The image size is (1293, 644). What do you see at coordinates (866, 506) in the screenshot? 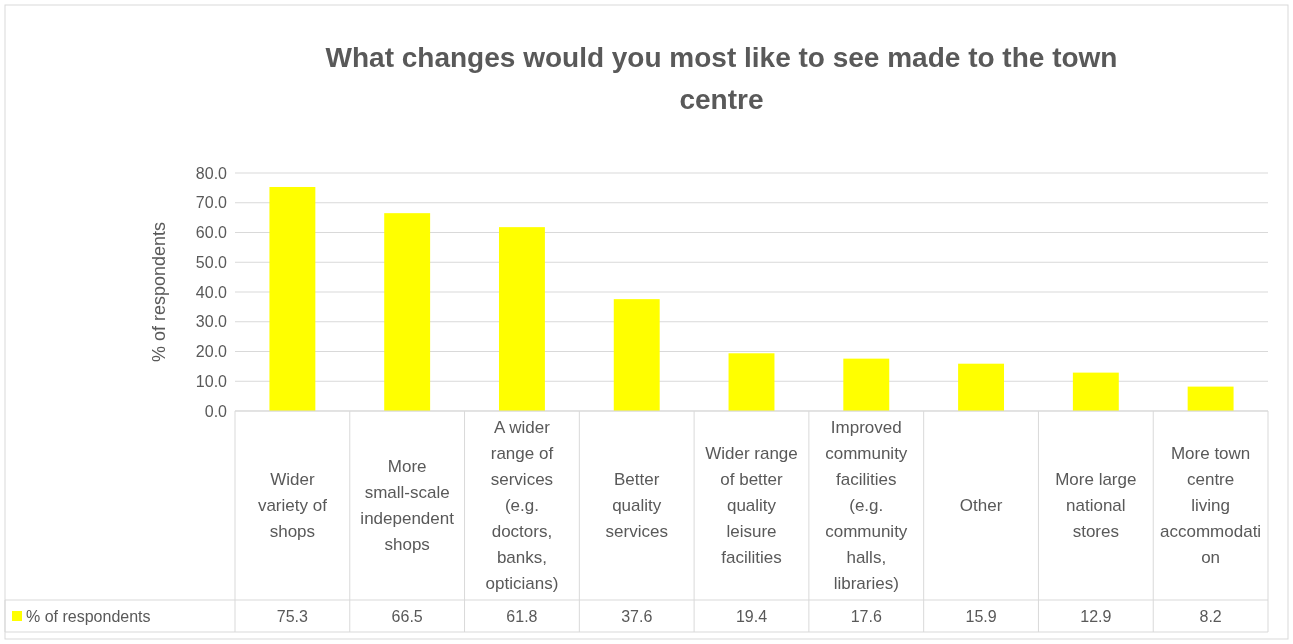
I see `x-tick-label: Improved community facilities (e.g. community halls, libraries)` at bounding box center [866, 506].